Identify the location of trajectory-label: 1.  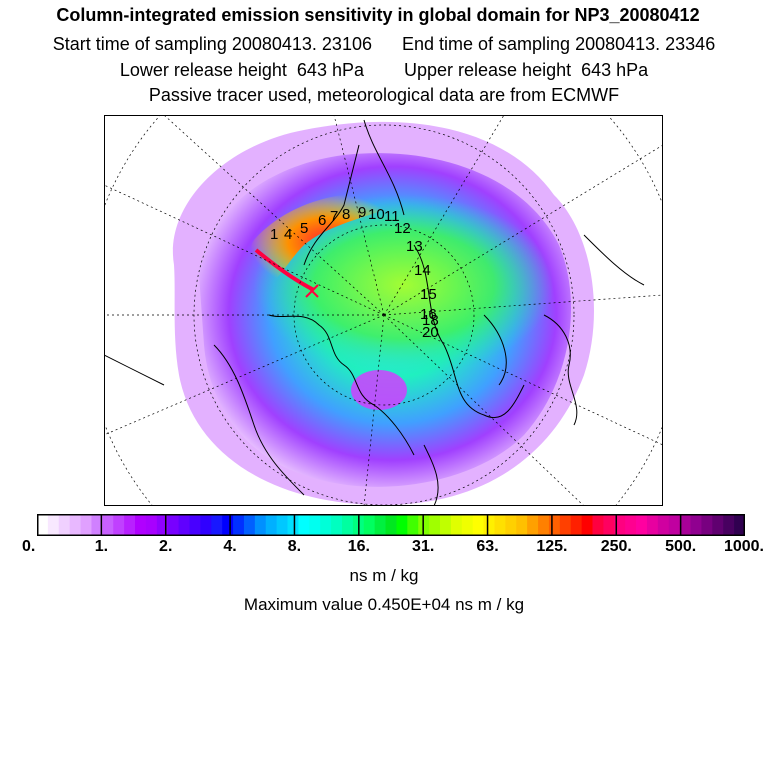
(274, 234).